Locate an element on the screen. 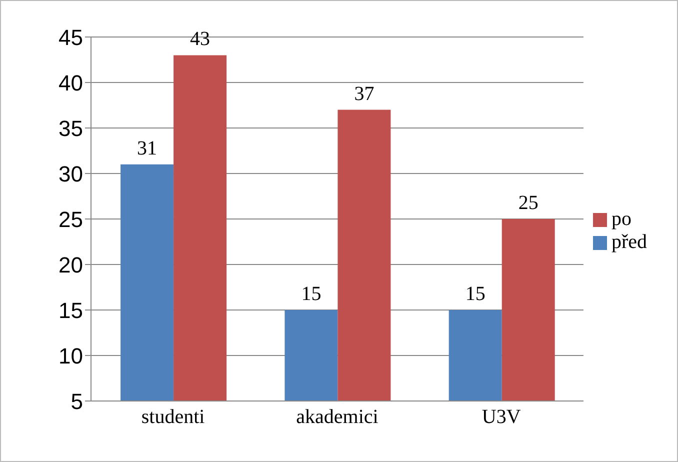 The image size is (678, 462). y-tick-label: 5 is located at coordinates (76, 401).